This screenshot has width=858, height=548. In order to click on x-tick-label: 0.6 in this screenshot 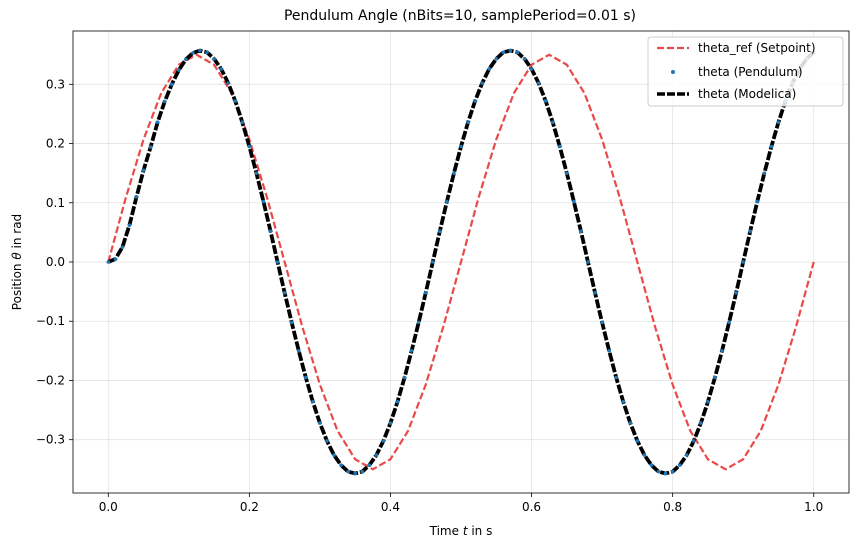, I will do `click(531, 507)`.